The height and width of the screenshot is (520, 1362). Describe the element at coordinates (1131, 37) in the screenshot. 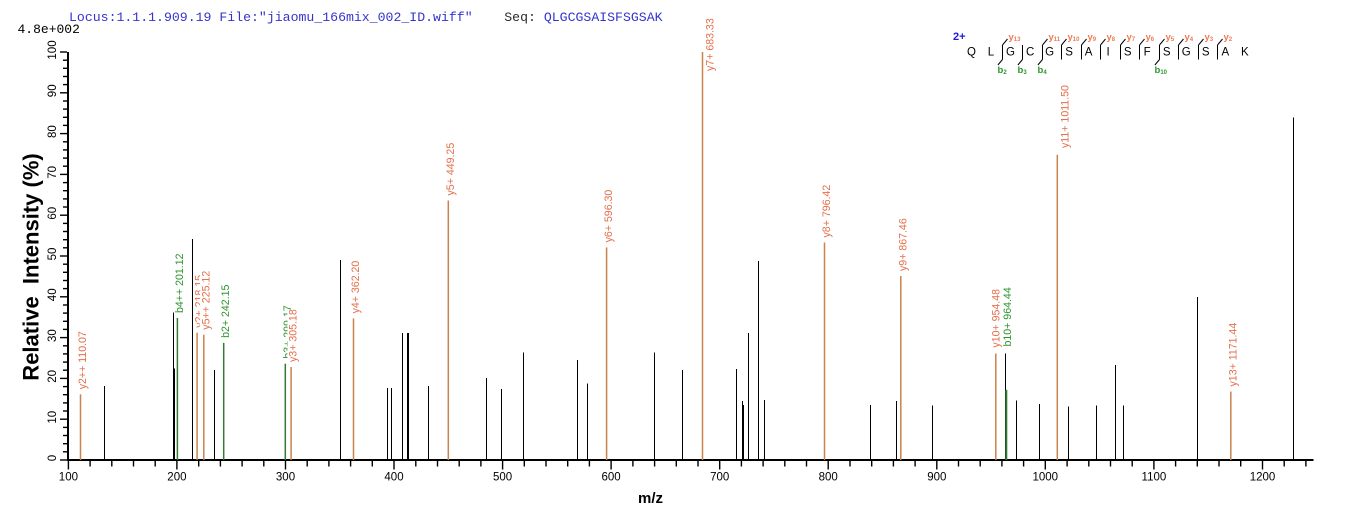

I see `svg-text: y7` at that location.